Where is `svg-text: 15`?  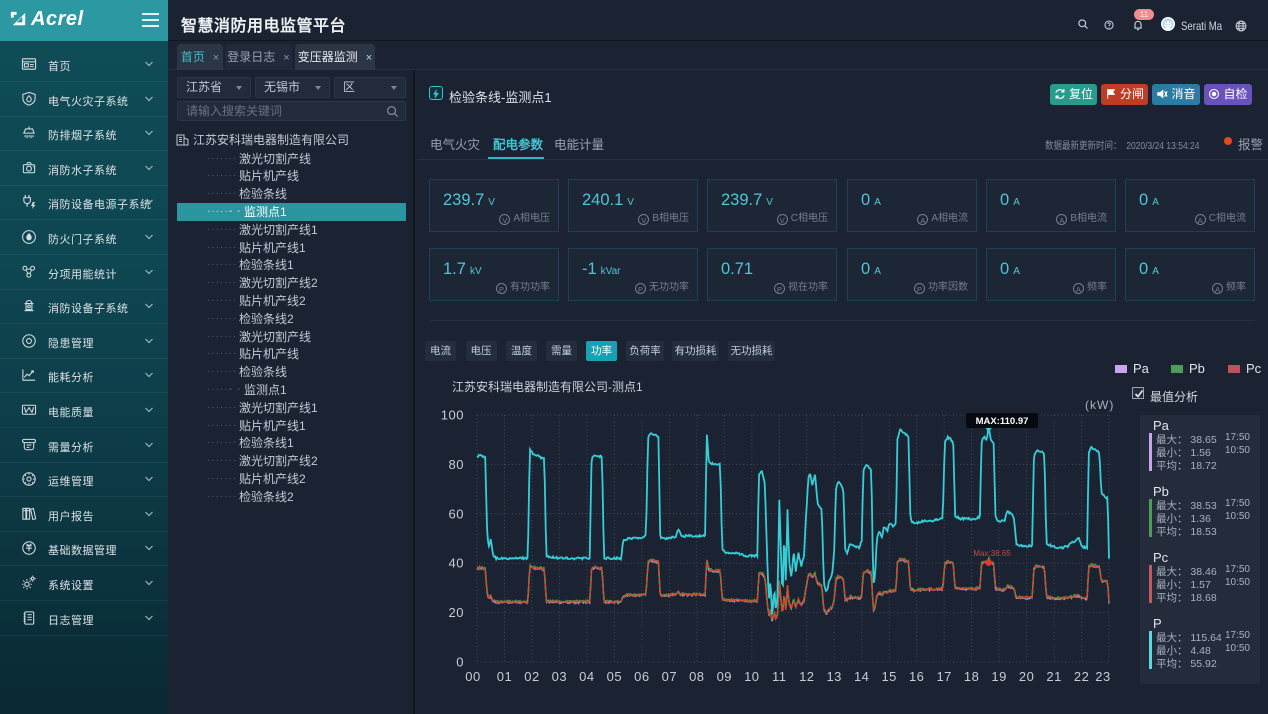 svg-text: 15 is located at coordinates (888, 676).